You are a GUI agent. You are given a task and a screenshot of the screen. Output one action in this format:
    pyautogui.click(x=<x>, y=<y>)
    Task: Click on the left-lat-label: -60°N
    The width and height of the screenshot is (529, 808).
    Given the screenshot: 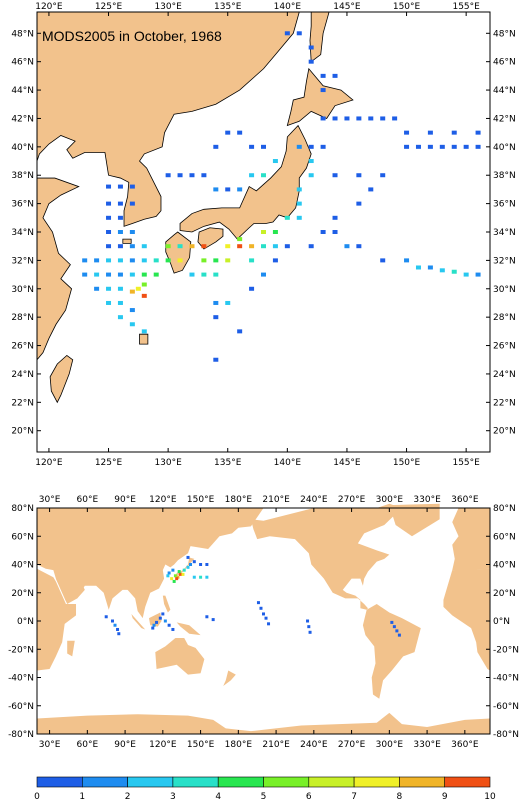 What is the action you would take?
    pyautogui.click(x=21, y=707)
    